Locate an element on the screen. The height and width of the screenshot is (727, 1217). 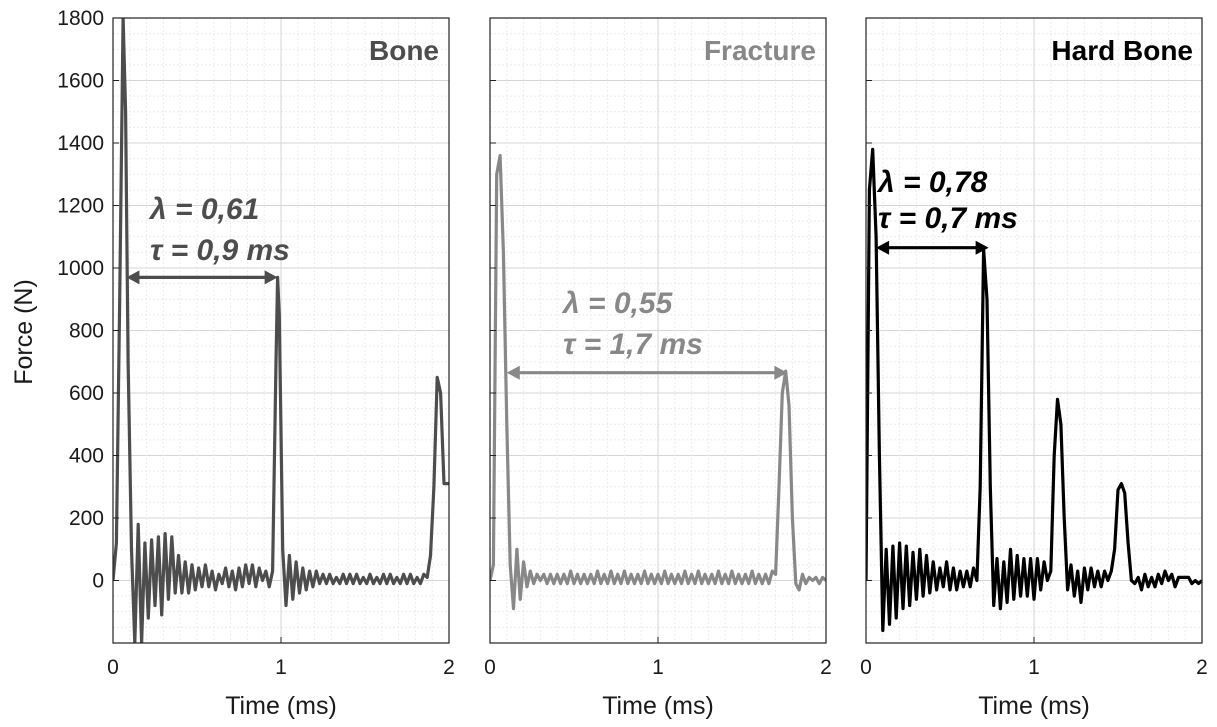
annotation-lambda: λ = 0,61 is located at coordinates (203, 209).